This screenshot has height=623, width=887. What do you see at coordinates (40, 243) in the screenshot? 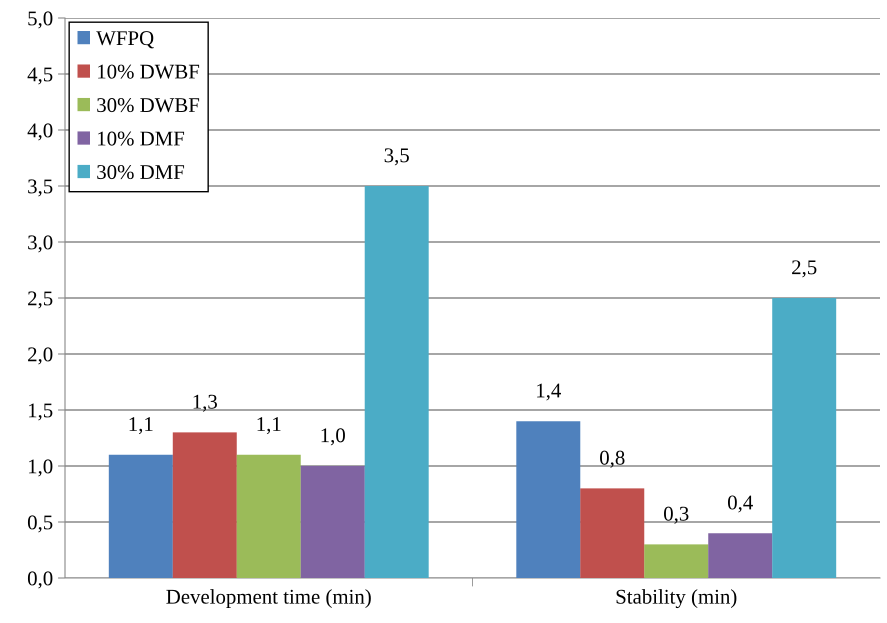
I see `y-tick-label: 3,0` at bounding box center [40, 243].